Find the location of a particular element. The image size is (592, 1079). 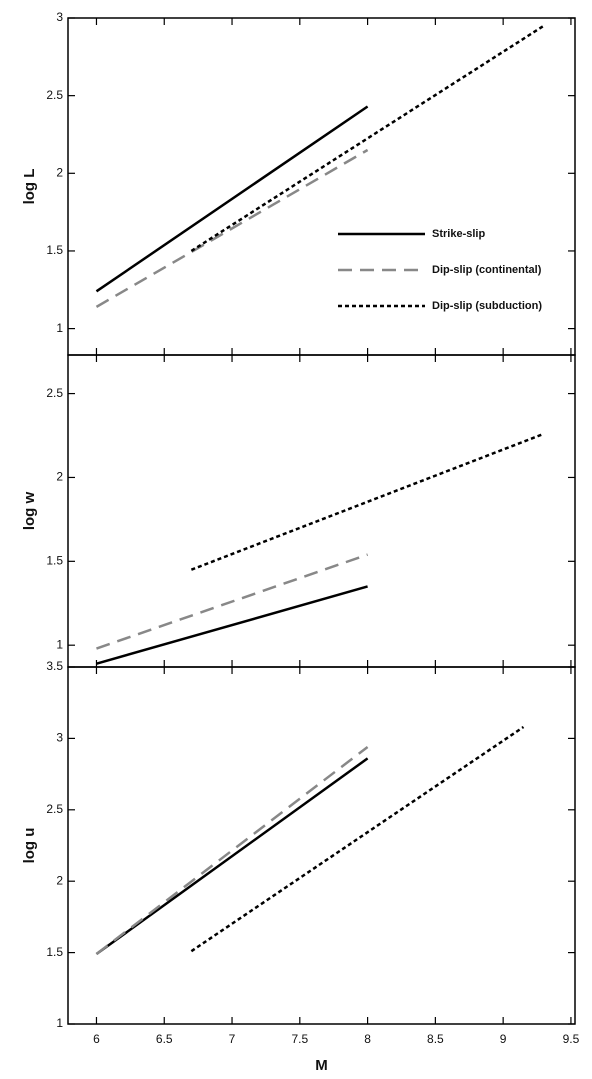

y-tick-label: 3.5 is located at coordinates (54, 666).